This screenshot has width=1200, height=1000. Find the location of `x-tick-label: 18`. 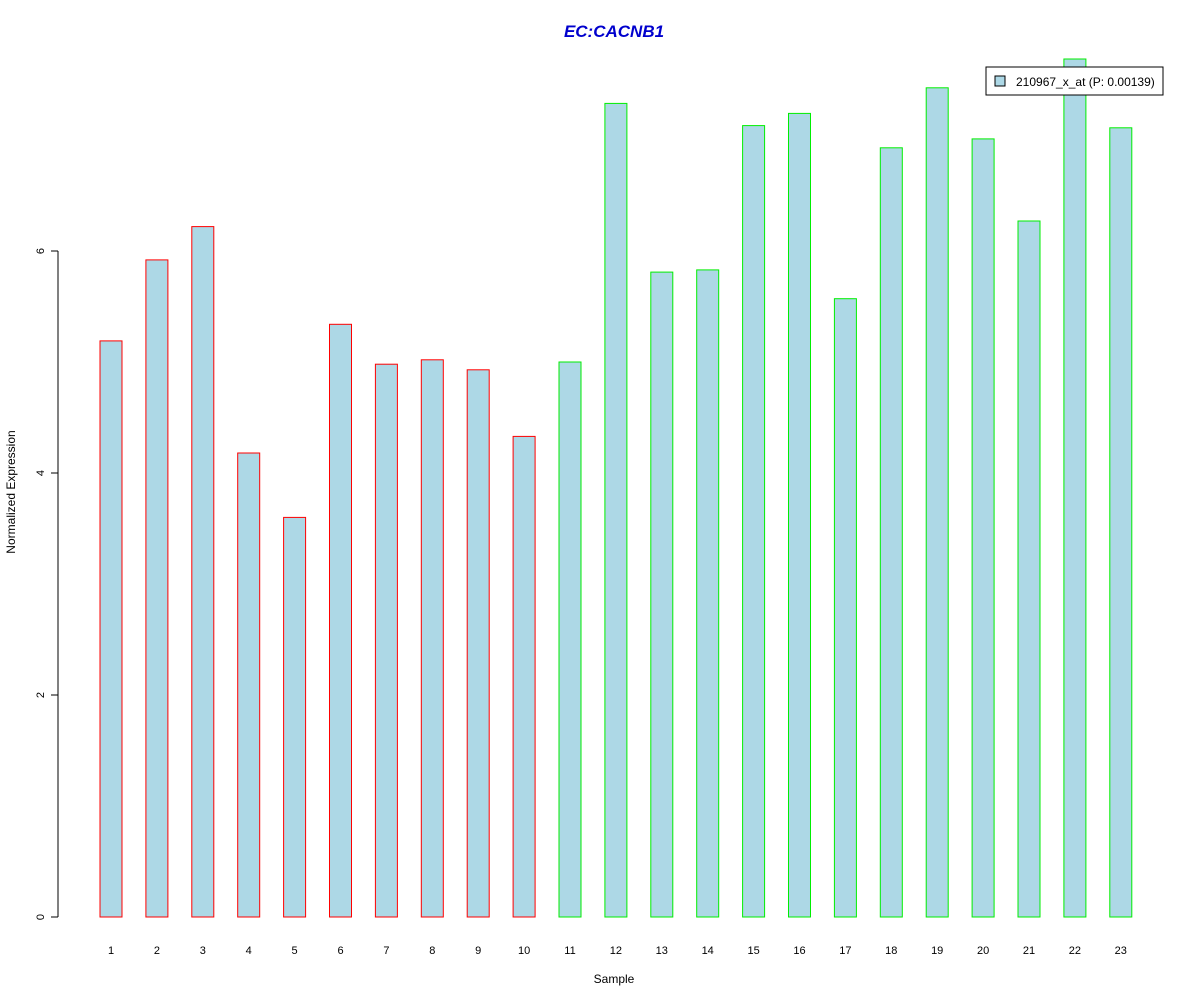

x-tick-label: 18 is located at coordinates (891, 951).